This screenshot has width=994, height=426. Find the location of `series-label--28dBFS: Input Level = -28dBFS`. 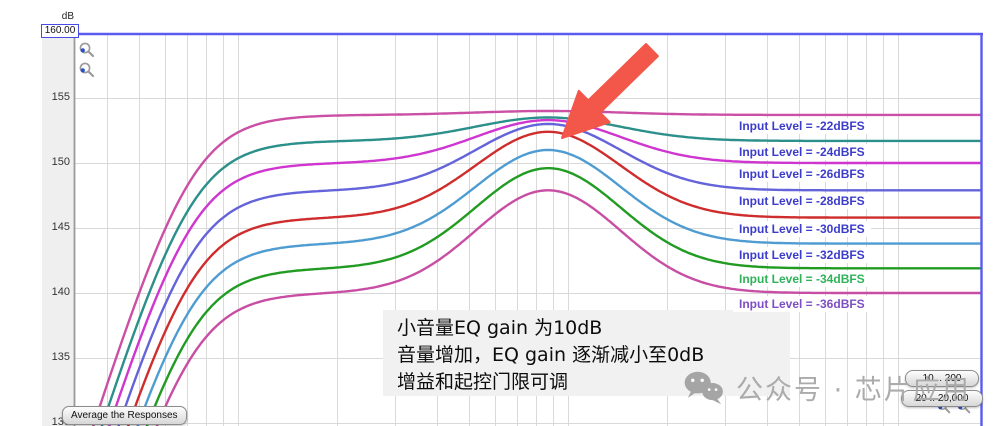

series-label--28dBFS: Input Level = -28dBFS is located at coordinates (802, 201).